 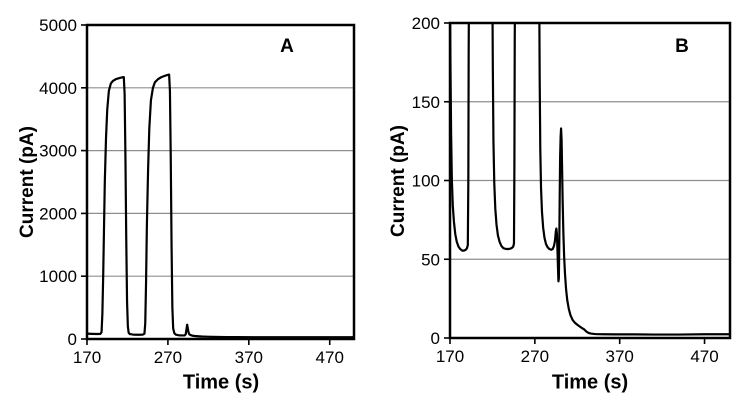 What do you see at coordinates (426, 23) in the screenshot?
I see `y-tick-label: 200` at bounding box center [426, 23].